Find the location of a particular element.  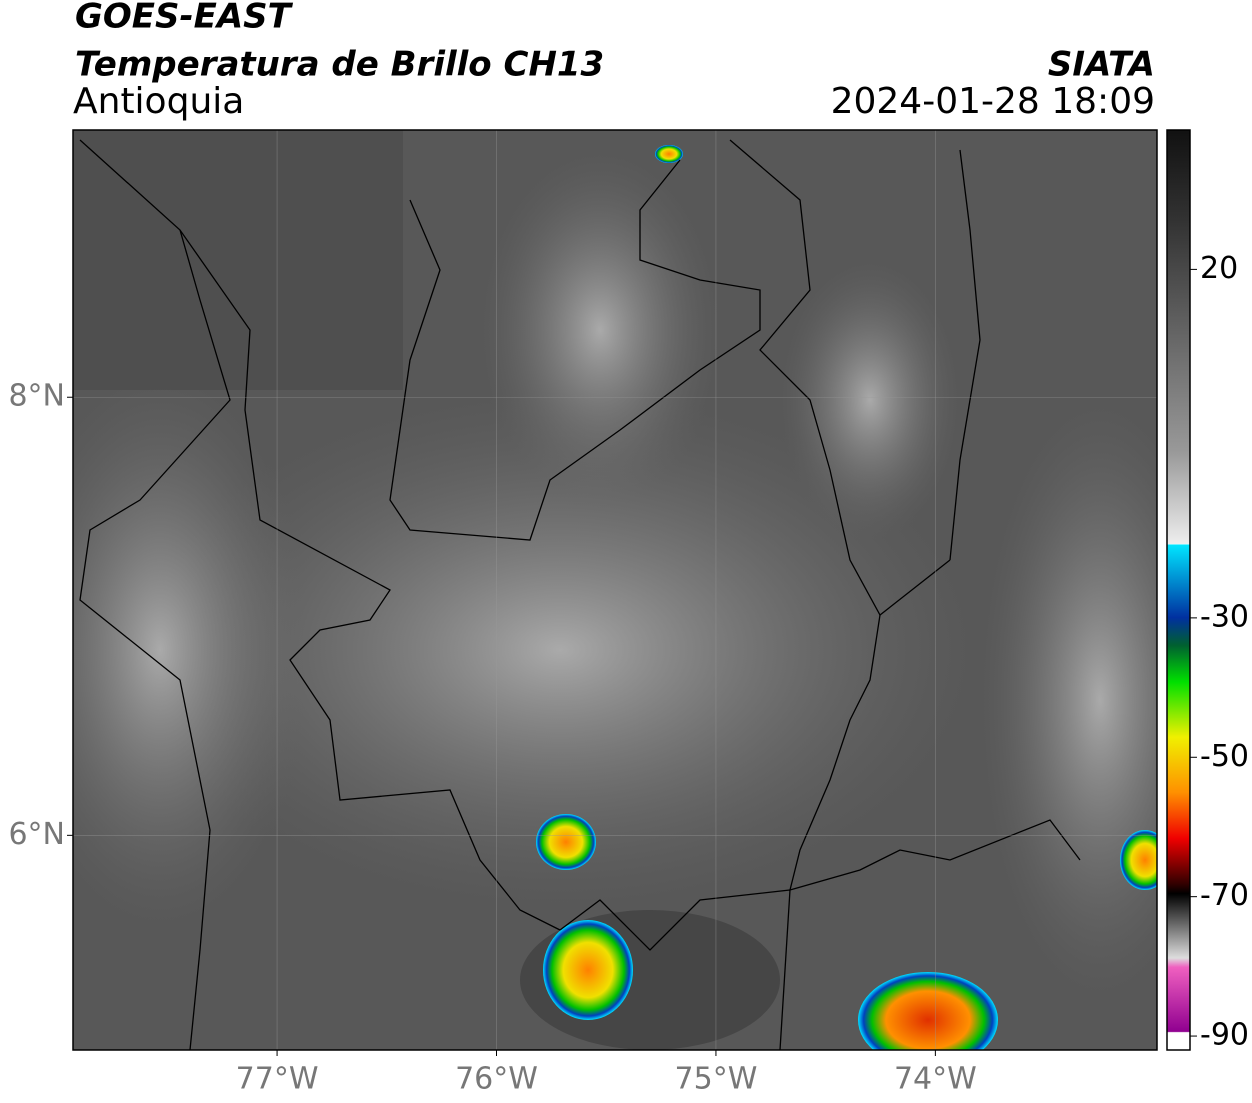

colorbar-tick-label: 20 is located at coordinates (1219, 268).